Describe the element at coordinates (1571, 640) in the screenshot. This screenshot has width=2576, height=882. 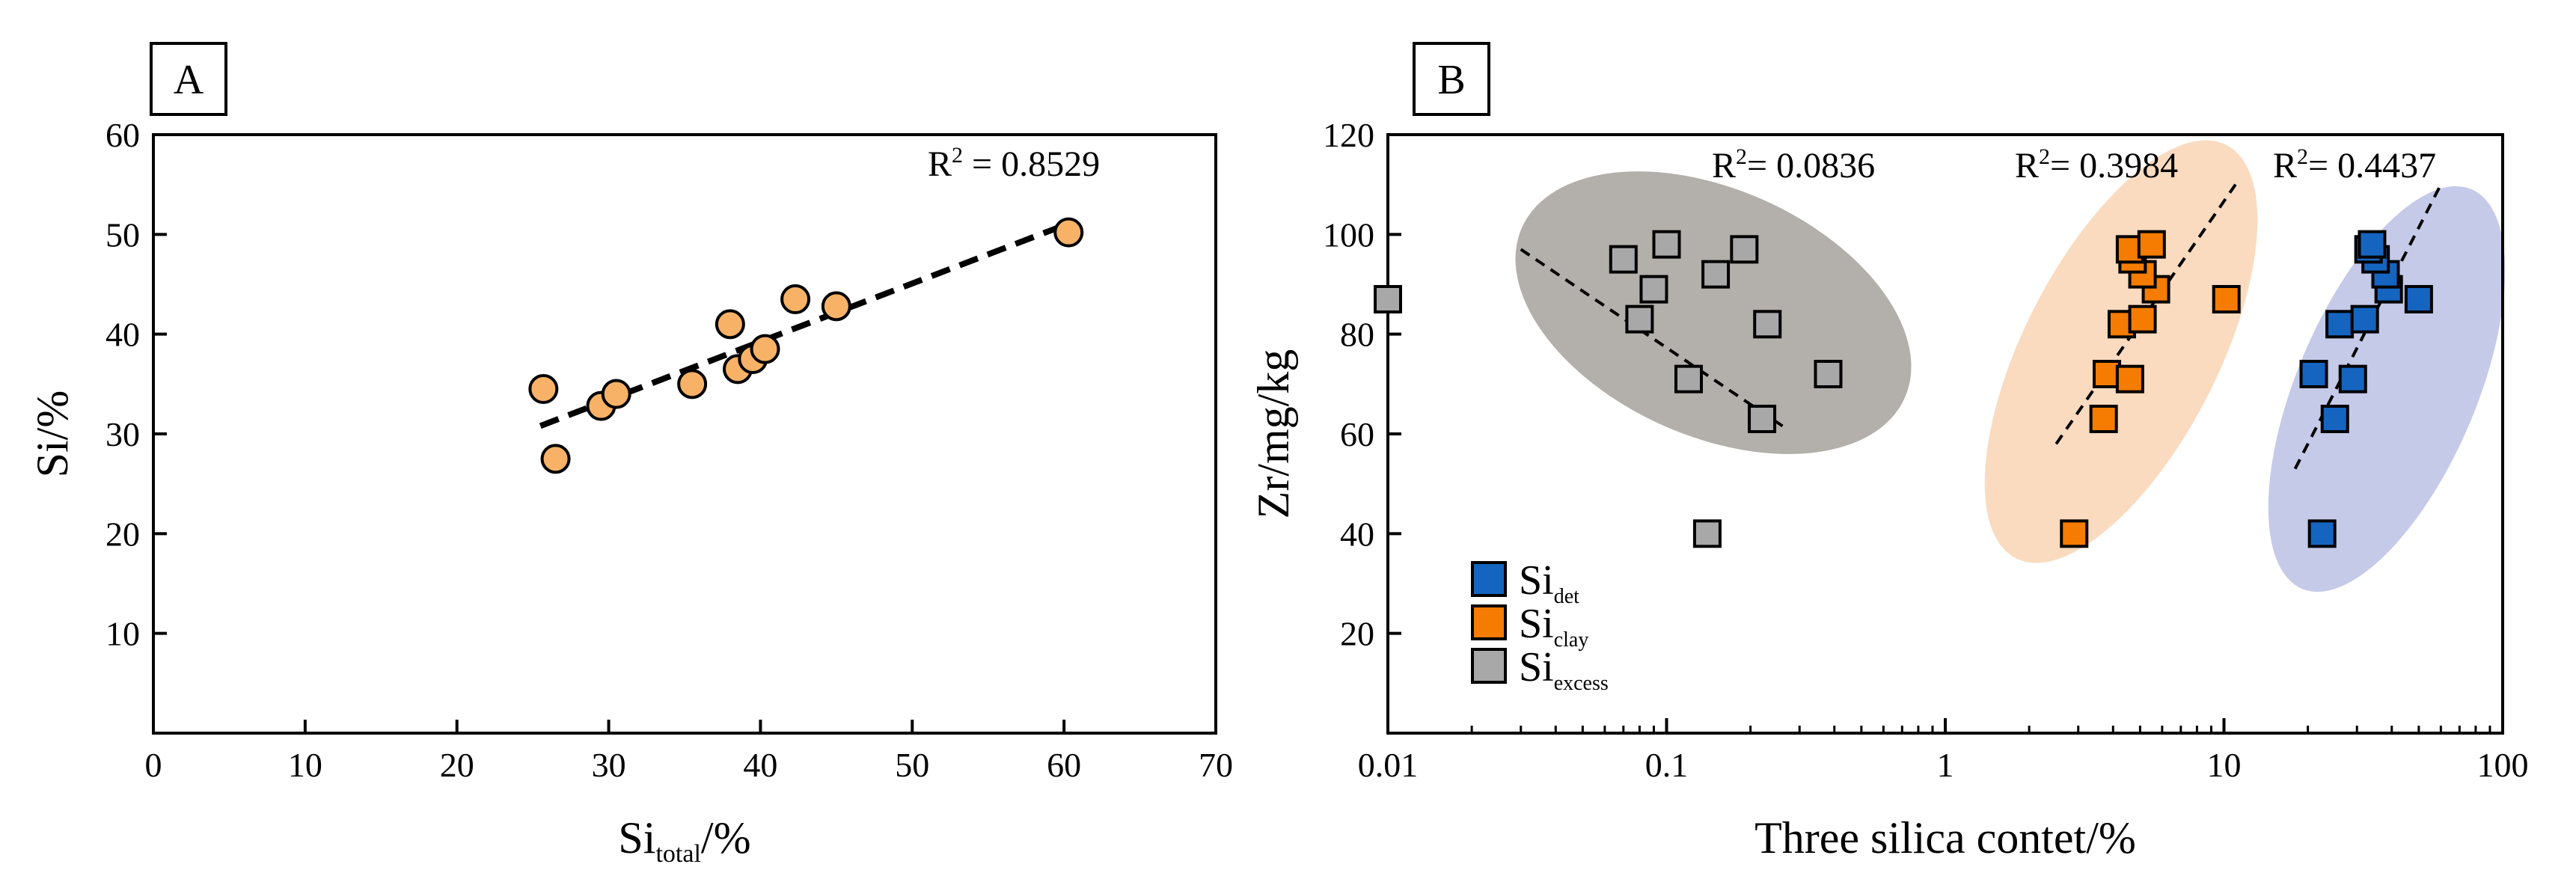
I see `legend-sub-si-clay: clay` at that location.